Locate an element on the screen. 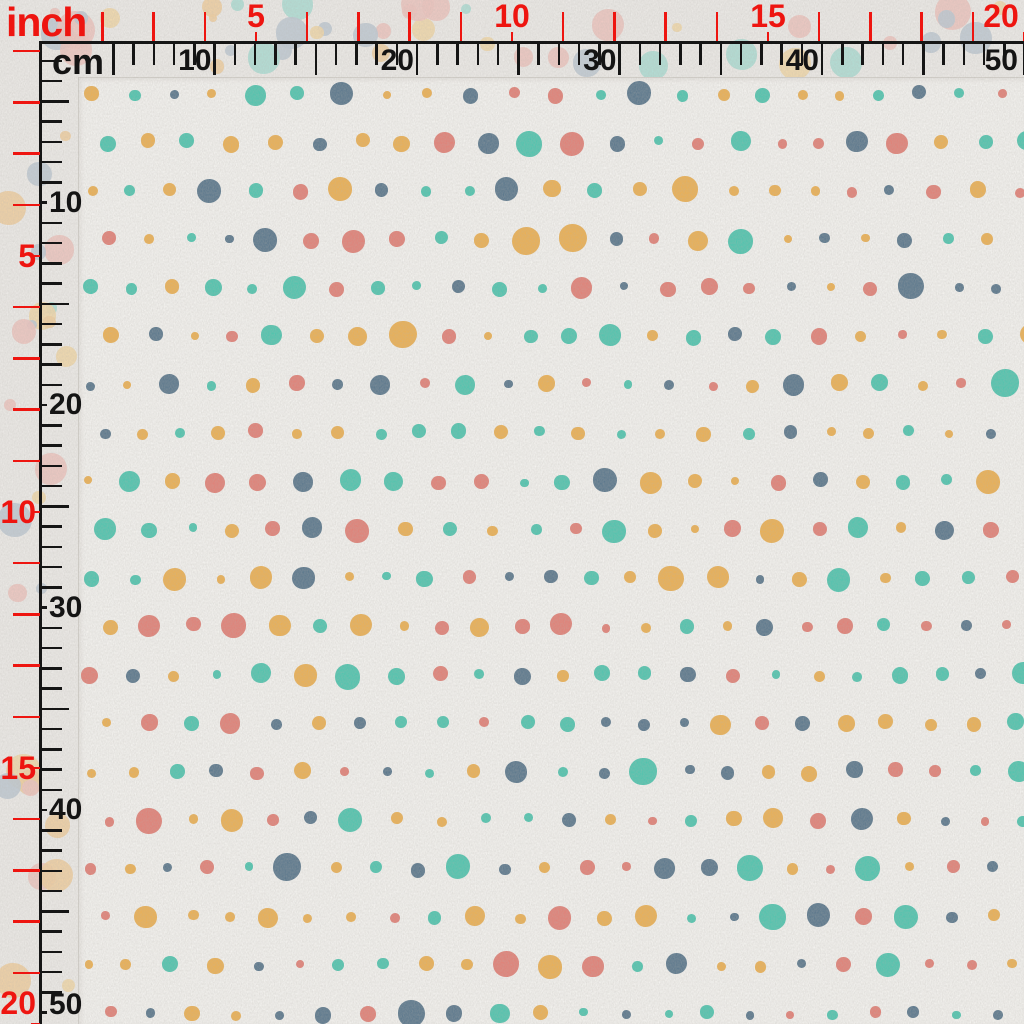  inch-label: 20 is located at coordinates (1001, 17).